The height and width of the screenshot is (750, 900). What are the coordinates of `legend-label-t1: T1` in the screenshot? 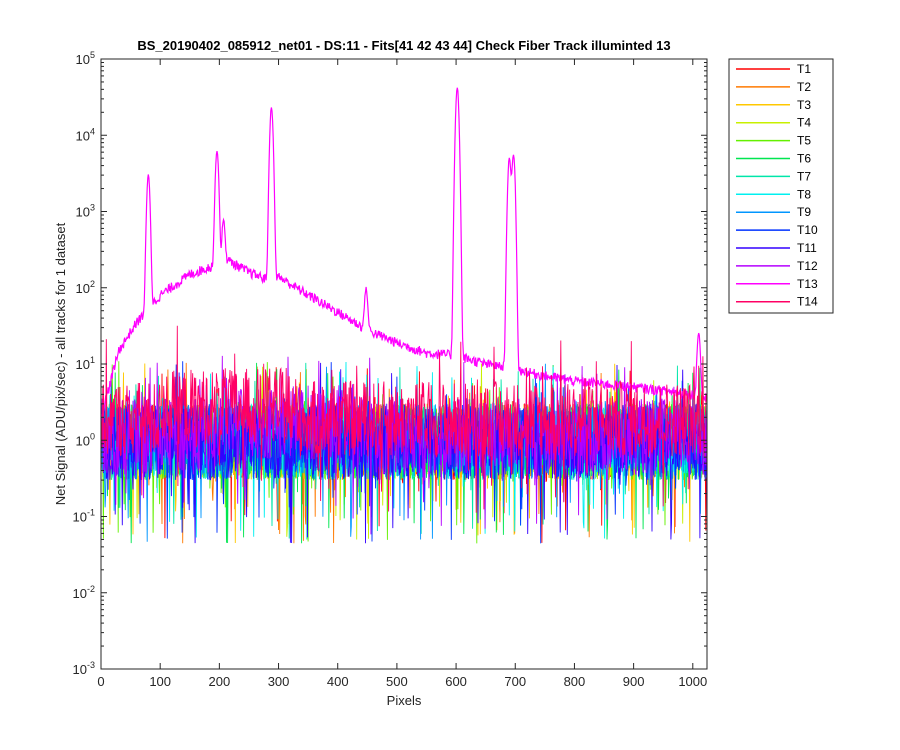 It's located at (804, 69).